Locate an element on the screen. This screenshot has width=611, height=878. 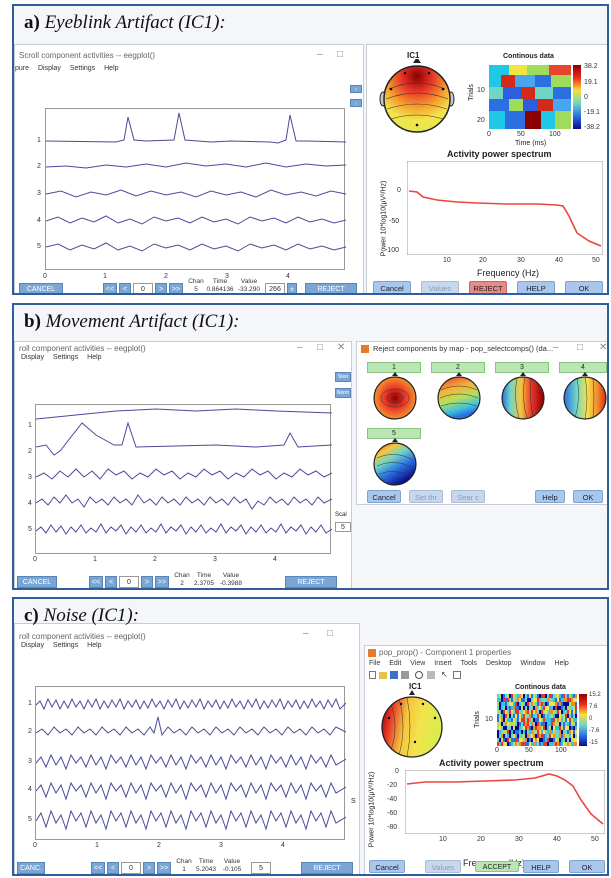
stat-time: Time 2.3705 is located at coordinates (204, 579).